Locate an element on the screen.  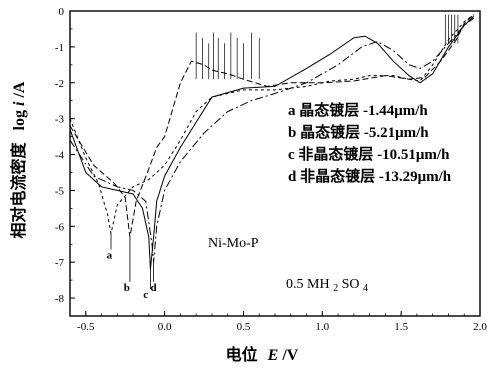
y-axis-label-unit: /A is located at coordinates (19, 89).